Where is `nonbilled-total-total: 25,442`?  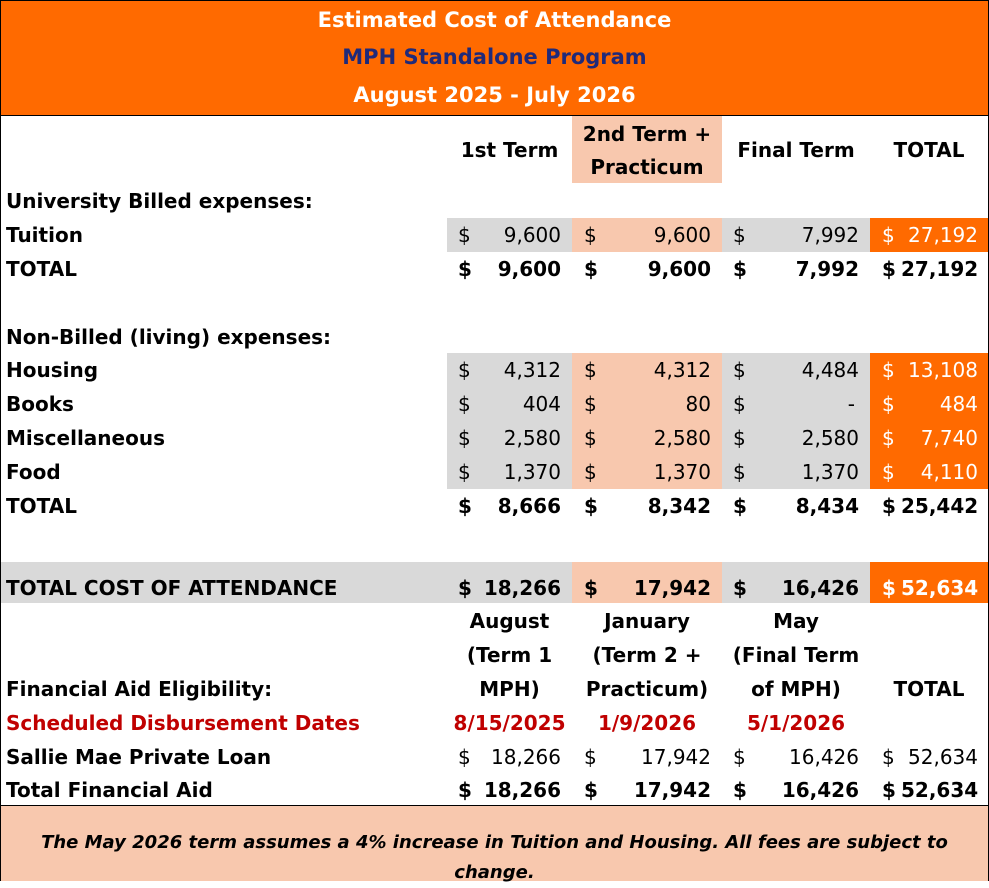
nonbilled-total-total: 25,442 is located at coordinates (940, 506).